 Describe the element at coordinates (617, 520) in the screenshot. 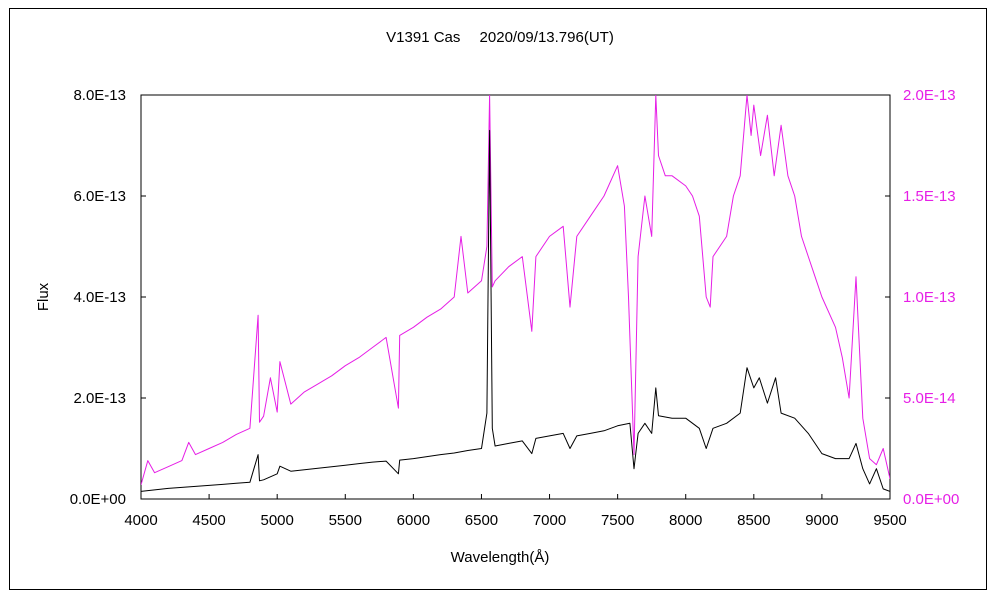

I see `x-tick-label: 7500` at that location.